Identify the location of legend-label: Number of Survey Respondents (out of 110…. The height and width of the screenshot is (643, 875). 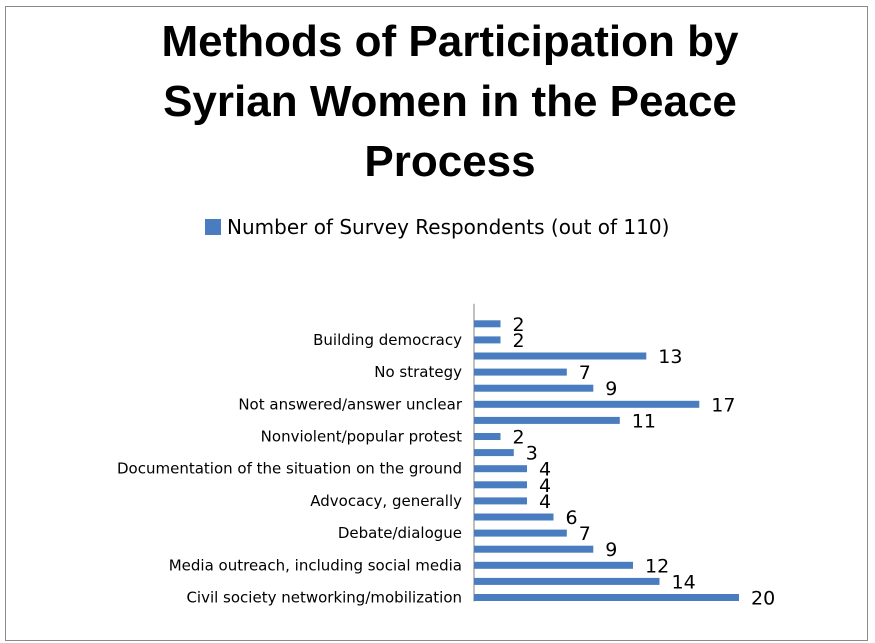
(448, 227).